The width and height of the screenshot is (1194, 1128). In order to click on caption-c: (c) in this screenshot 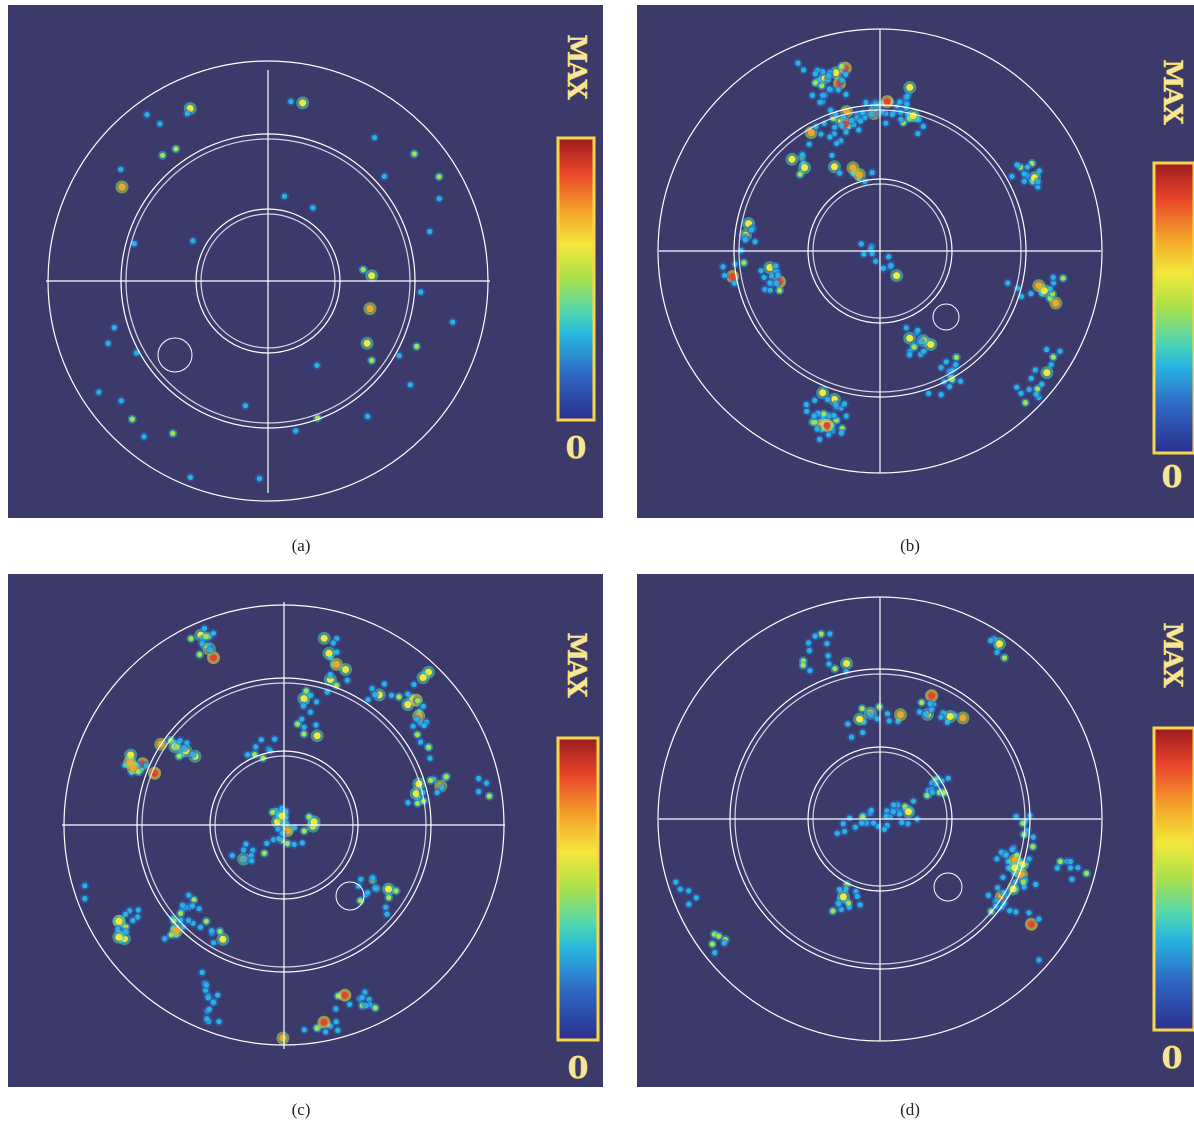, I will do `click(301, 1109)`.